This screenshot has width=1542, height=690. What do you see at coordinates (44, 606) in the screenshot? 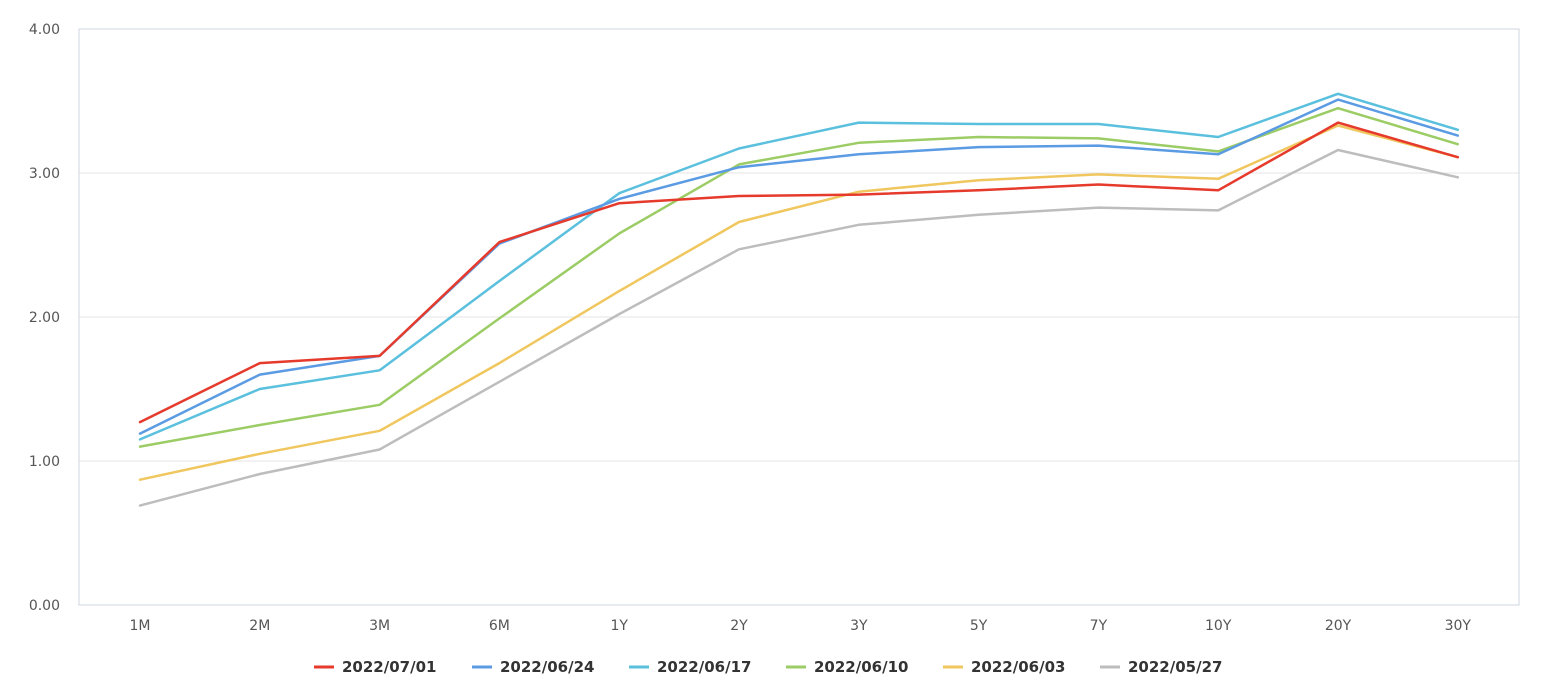
I see `y-tick-label: 0.00` at bounding box center [44, 606].